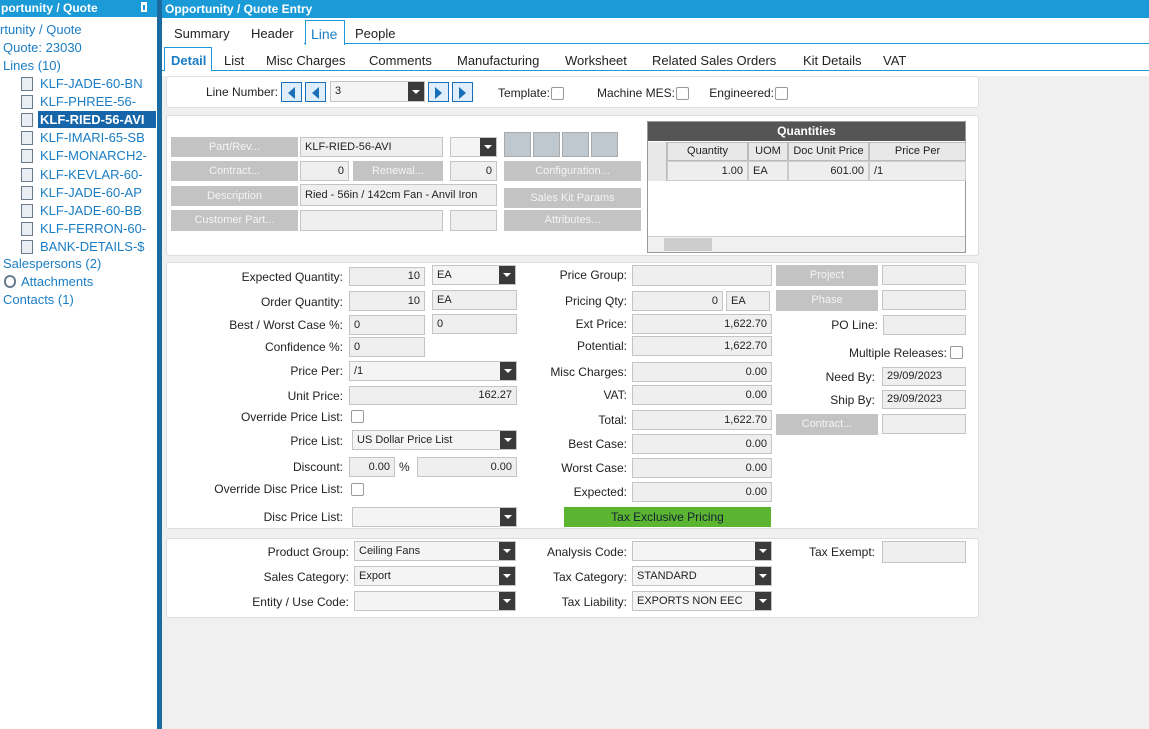  What do you see at coordinates (572, 198) in the screenshot?
I see `button: Sales Kit Params` at bounding box center [572, 198].